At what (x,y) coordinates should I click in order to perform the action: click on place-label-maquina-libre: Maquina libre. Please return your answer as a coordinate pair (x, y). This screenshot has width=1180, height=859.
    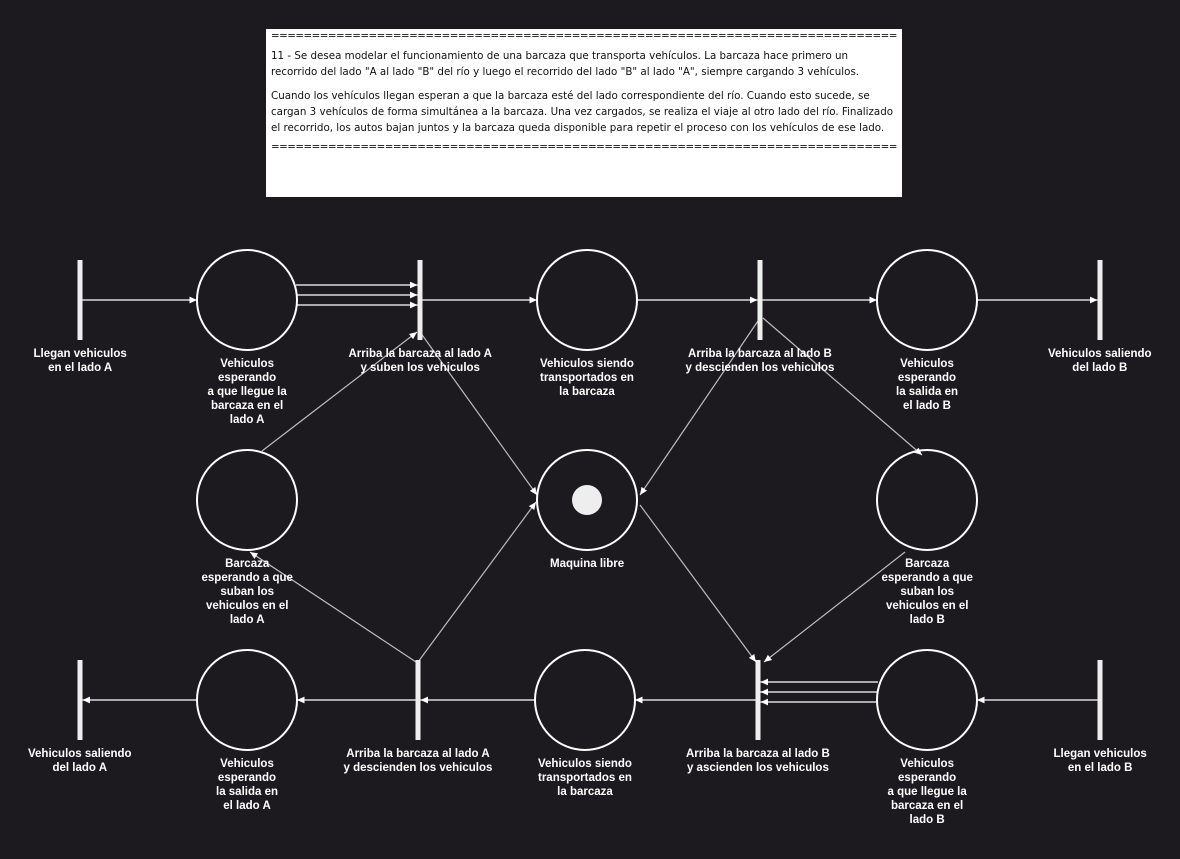
    Looking at the image, I should click on (587, 564).